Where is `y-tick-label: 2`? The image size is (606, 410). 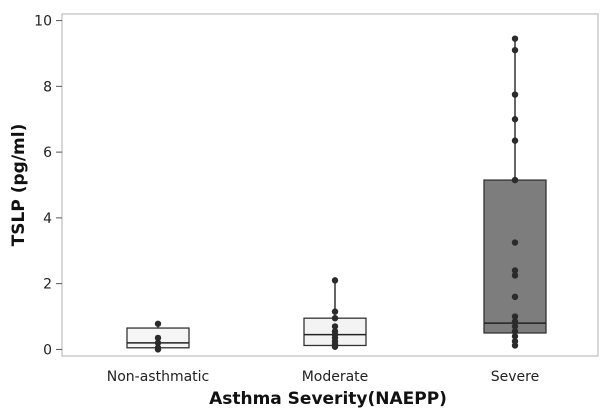
y-tick-label: 2 is located at coordinates (47, 285).